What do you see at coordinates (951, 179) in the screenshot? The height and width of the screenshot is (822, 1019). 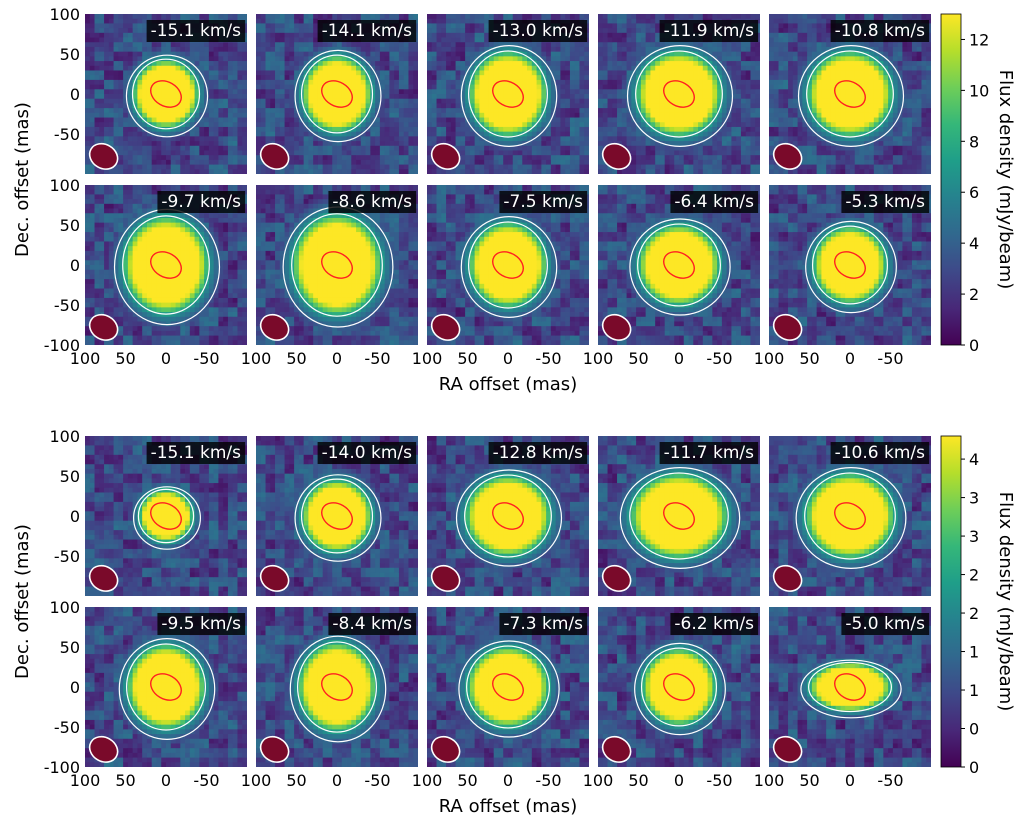 I see `colorbar` at bounding box center [951, 179].